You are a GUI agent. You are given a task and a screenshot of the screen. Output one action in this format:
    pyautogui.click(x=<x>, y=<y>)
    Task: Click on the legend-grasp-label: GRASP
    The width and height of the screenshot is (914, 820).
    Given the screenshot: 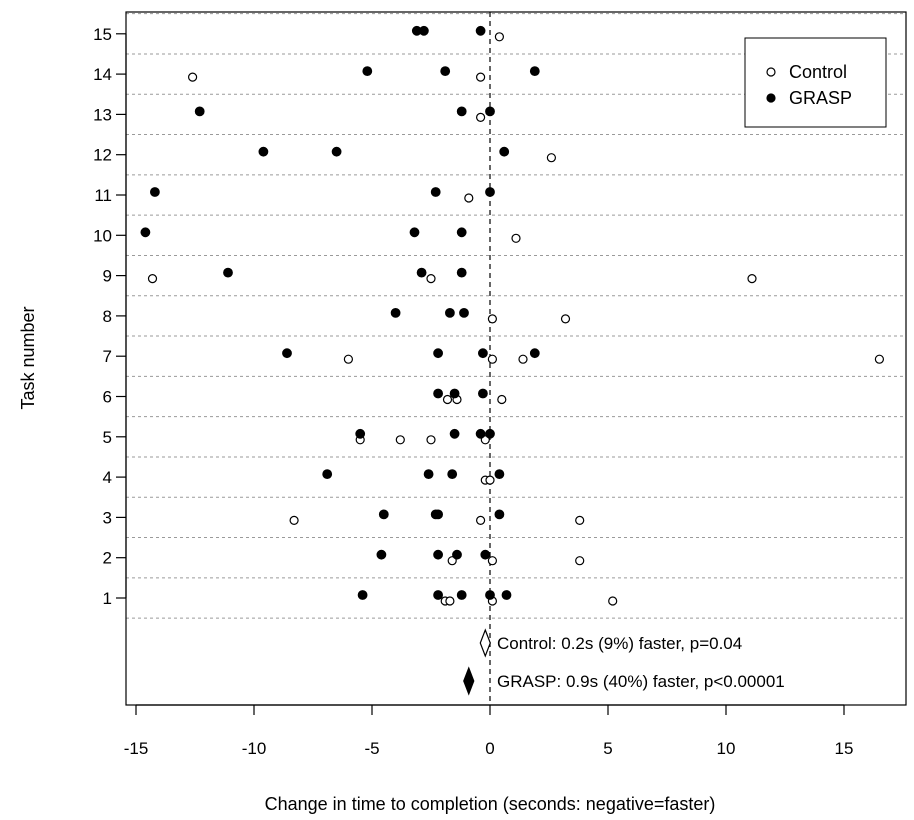 What is the action you would take?
    pyautogui.click(x=820, y=98)
    